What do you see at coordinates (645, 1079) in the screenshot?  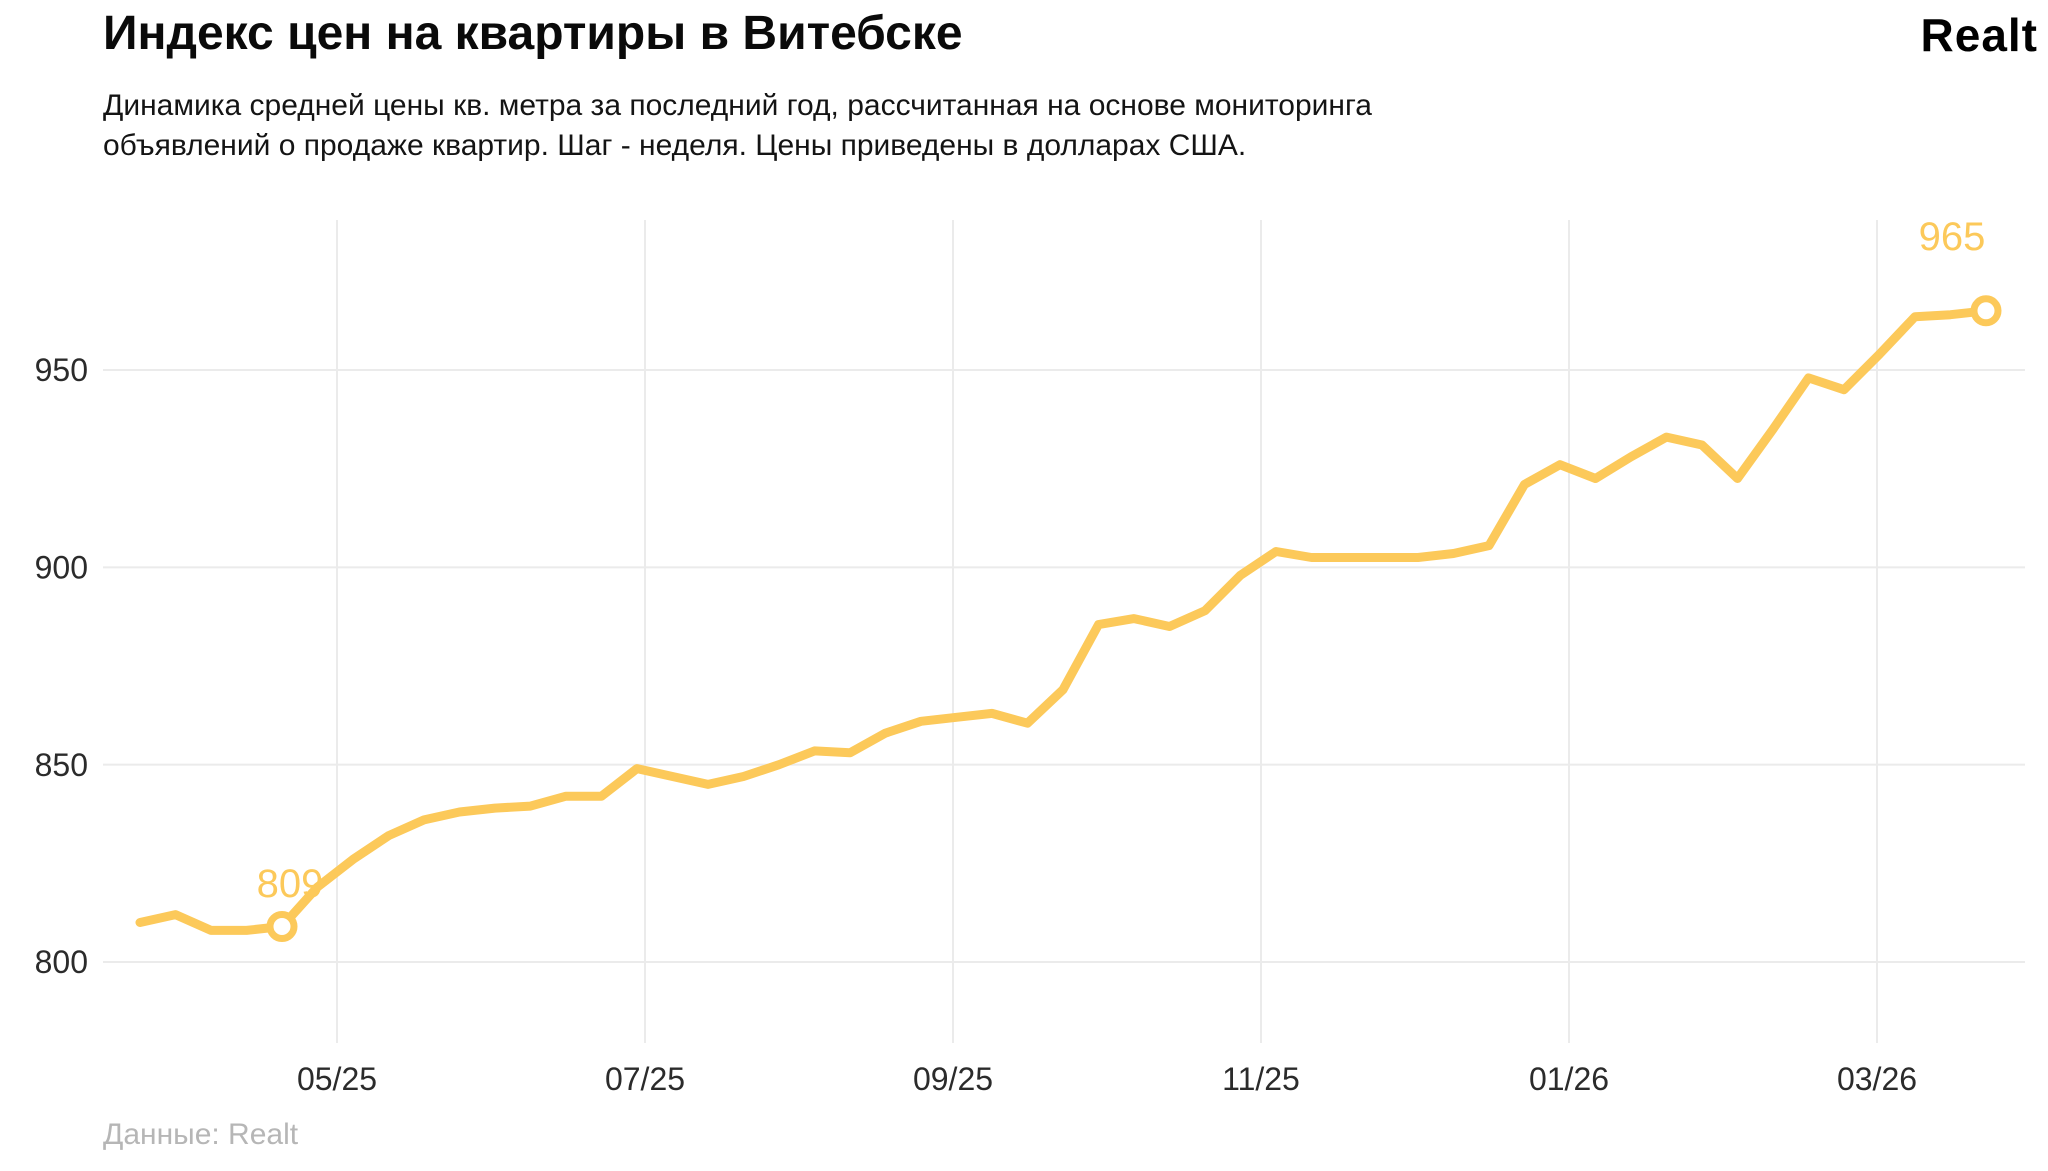 I see `x-tick-label: 07/25` at bounding box center [645, 1079].